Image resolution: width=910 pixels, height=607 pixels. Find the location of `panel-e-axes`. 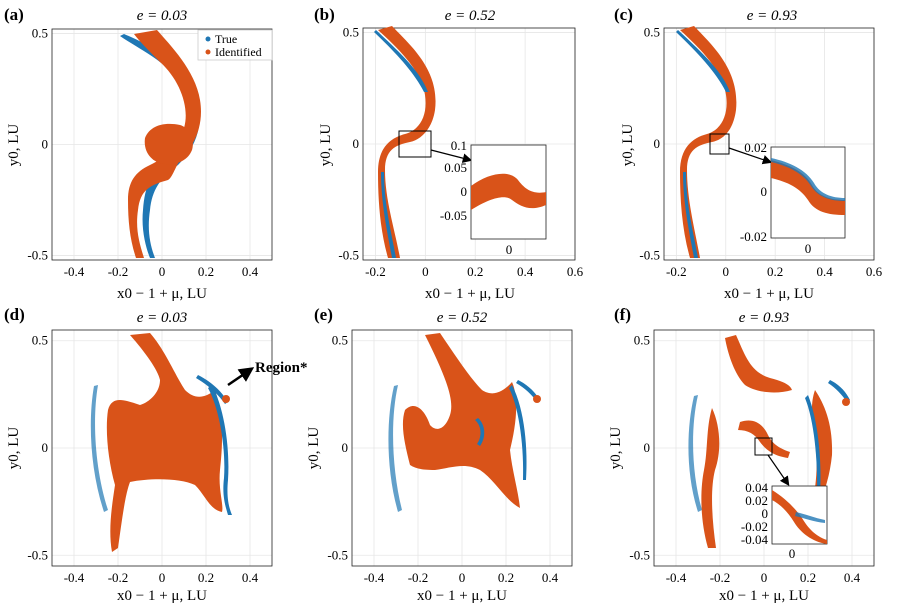

panel-e-axes is located at coordinates (462, 448).